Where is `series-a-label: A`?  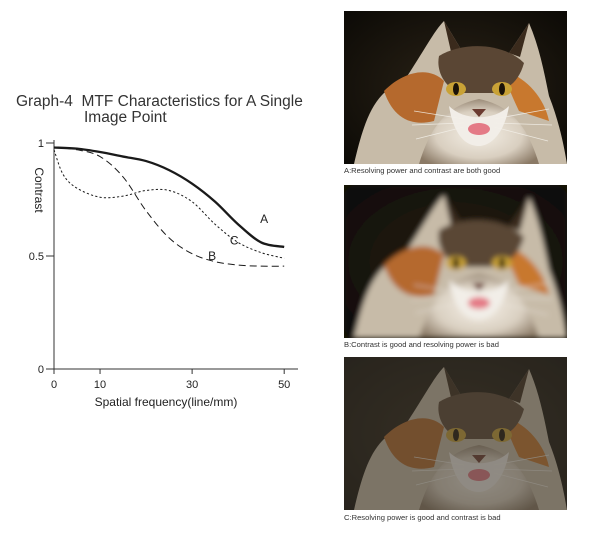
series-a-label: A is located at coordinates (264, 219).